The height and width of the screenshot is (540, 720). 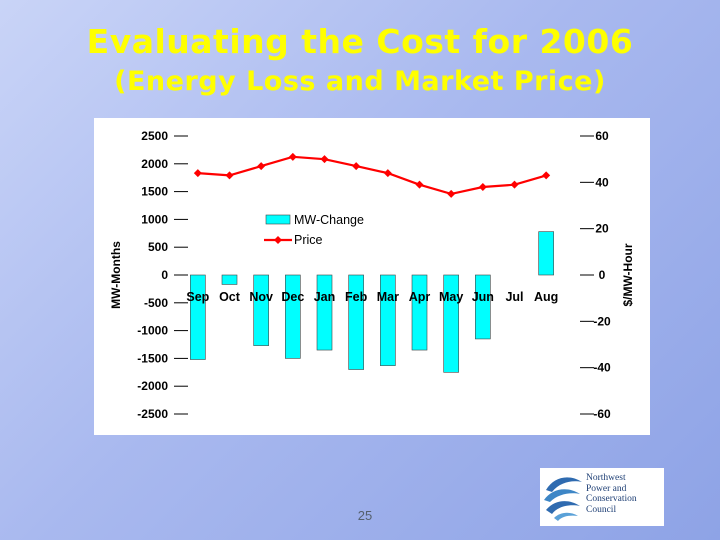 I want to click on category-label: Jul, so click(x=514, y=297).